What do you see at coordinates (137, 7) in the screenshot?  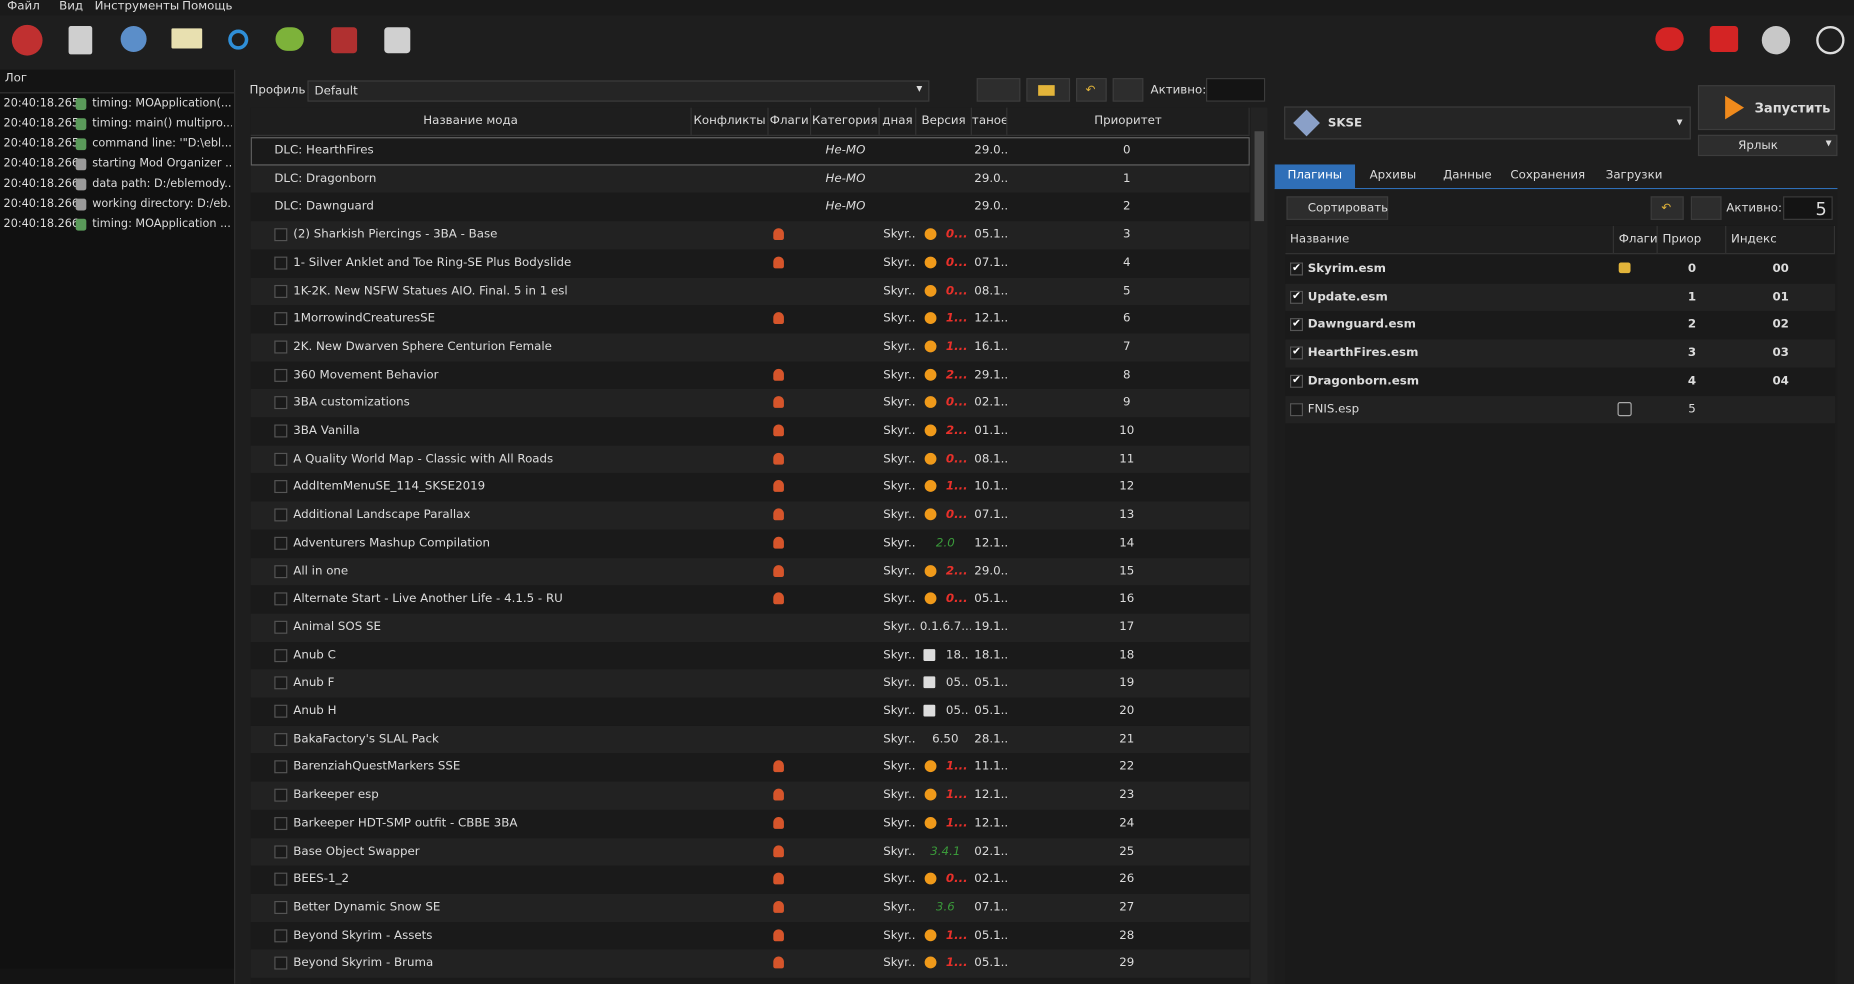 I see `menu-item: Инструменты` at bounding box center [137, 7].